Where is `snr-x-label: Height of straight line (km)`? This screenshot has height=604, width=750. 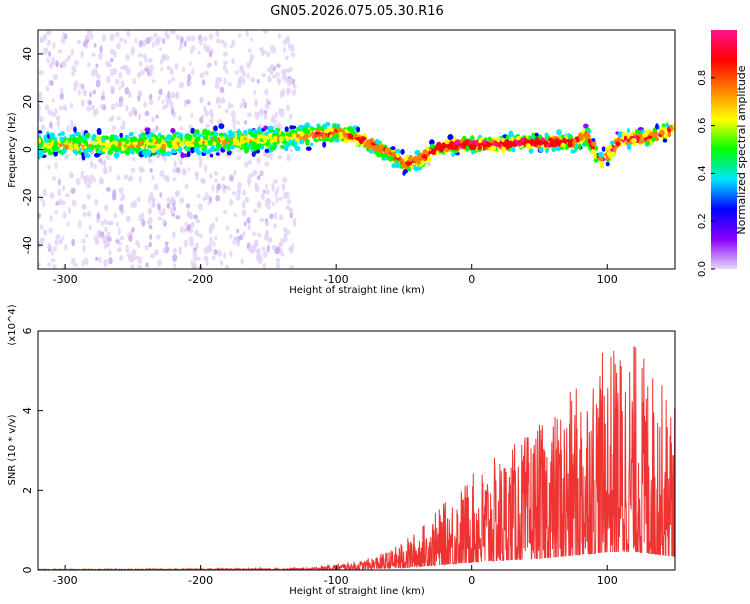 snr-x-label: Height of straight line (km) is located at coordinates (357, 591).